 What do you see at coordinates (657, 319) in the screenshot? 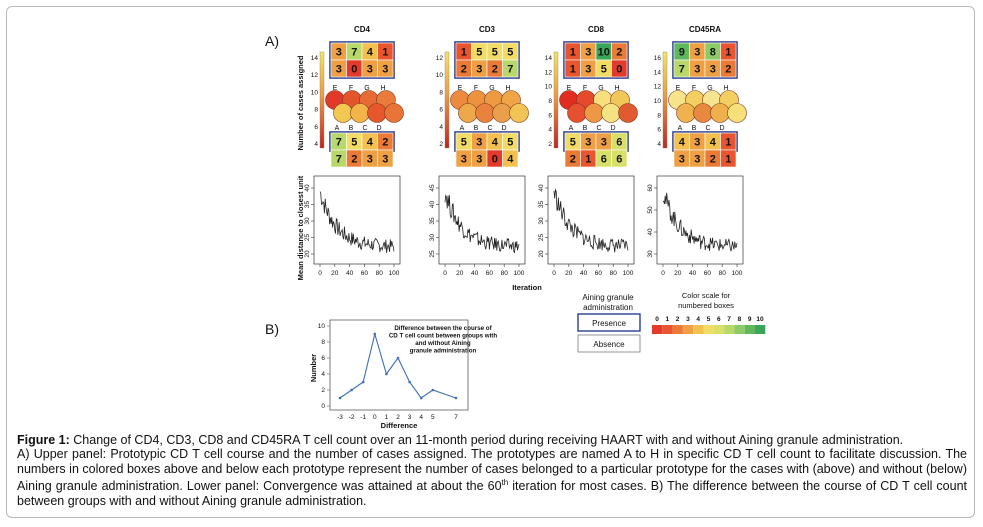
I see `legend-scale-tick: 0` at bounding box center [657, 319].